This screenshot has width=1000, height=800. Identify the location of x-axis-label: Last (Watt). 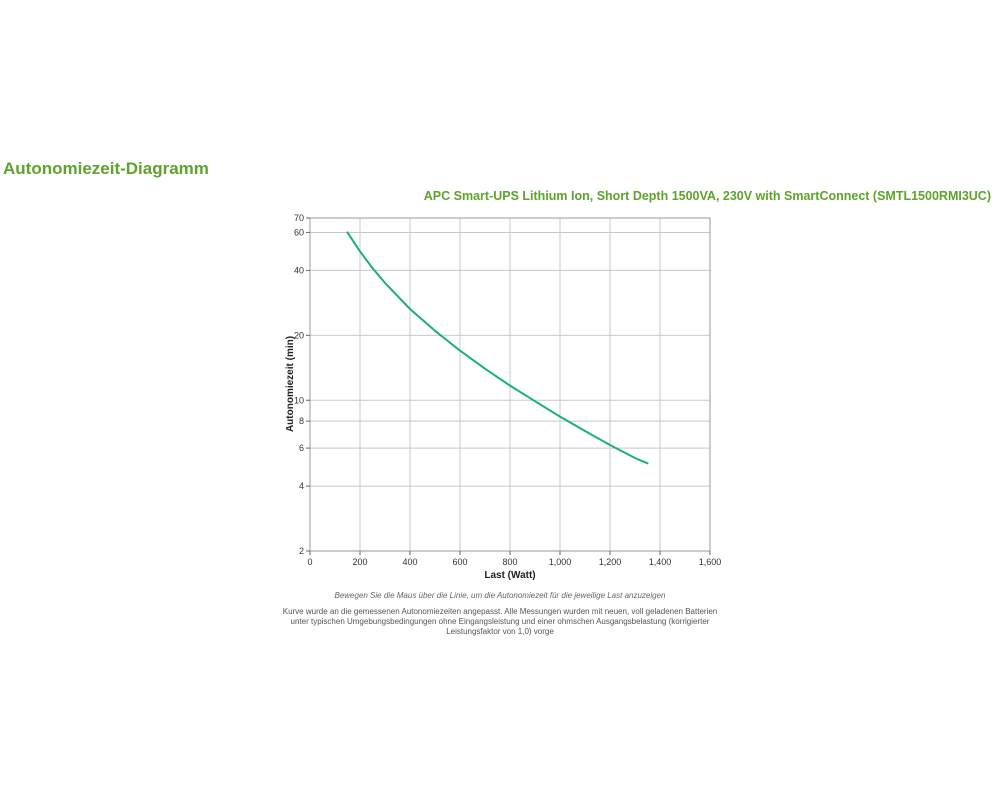
(509, 575).